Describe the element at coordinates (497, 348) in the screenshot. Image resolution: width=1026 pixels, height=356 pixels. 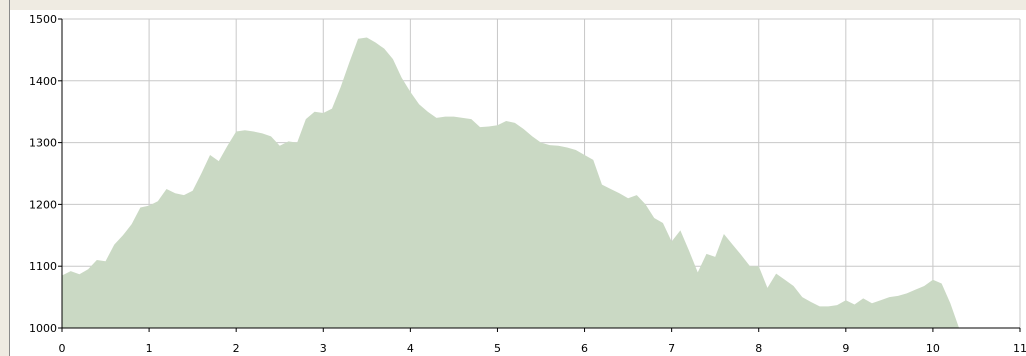
I see `x-tick-label-5: 5` at that location.